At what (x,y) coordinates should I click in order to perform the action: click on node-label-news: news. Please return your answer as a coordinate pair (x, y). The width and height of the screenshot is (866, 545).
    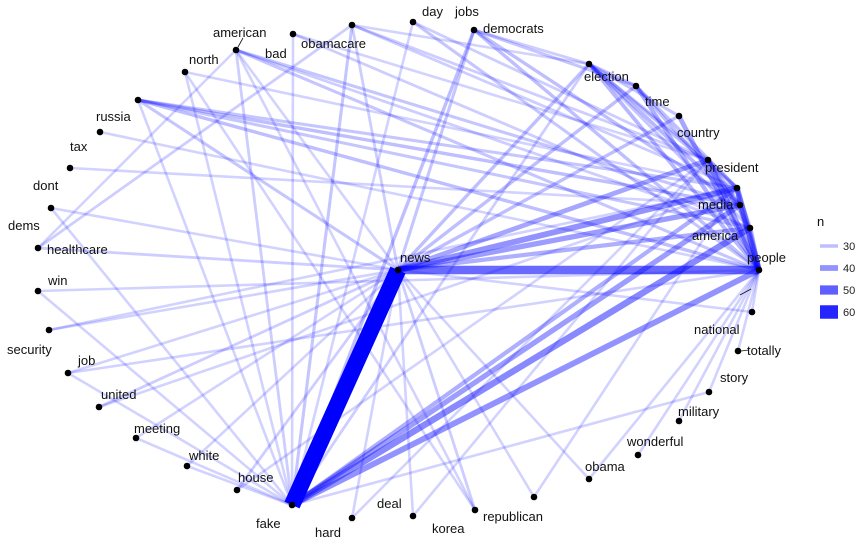
    Looking at the image, I should click on (415, 257).